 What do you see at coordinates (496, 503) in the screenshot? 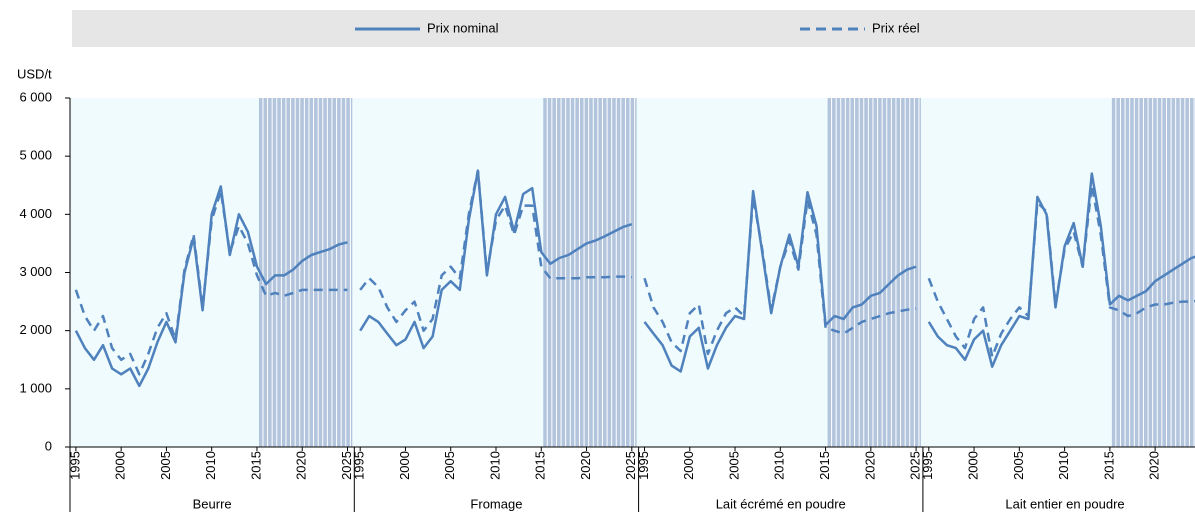
I see `panel-title: Fromage` at bounding box center [496, 503].